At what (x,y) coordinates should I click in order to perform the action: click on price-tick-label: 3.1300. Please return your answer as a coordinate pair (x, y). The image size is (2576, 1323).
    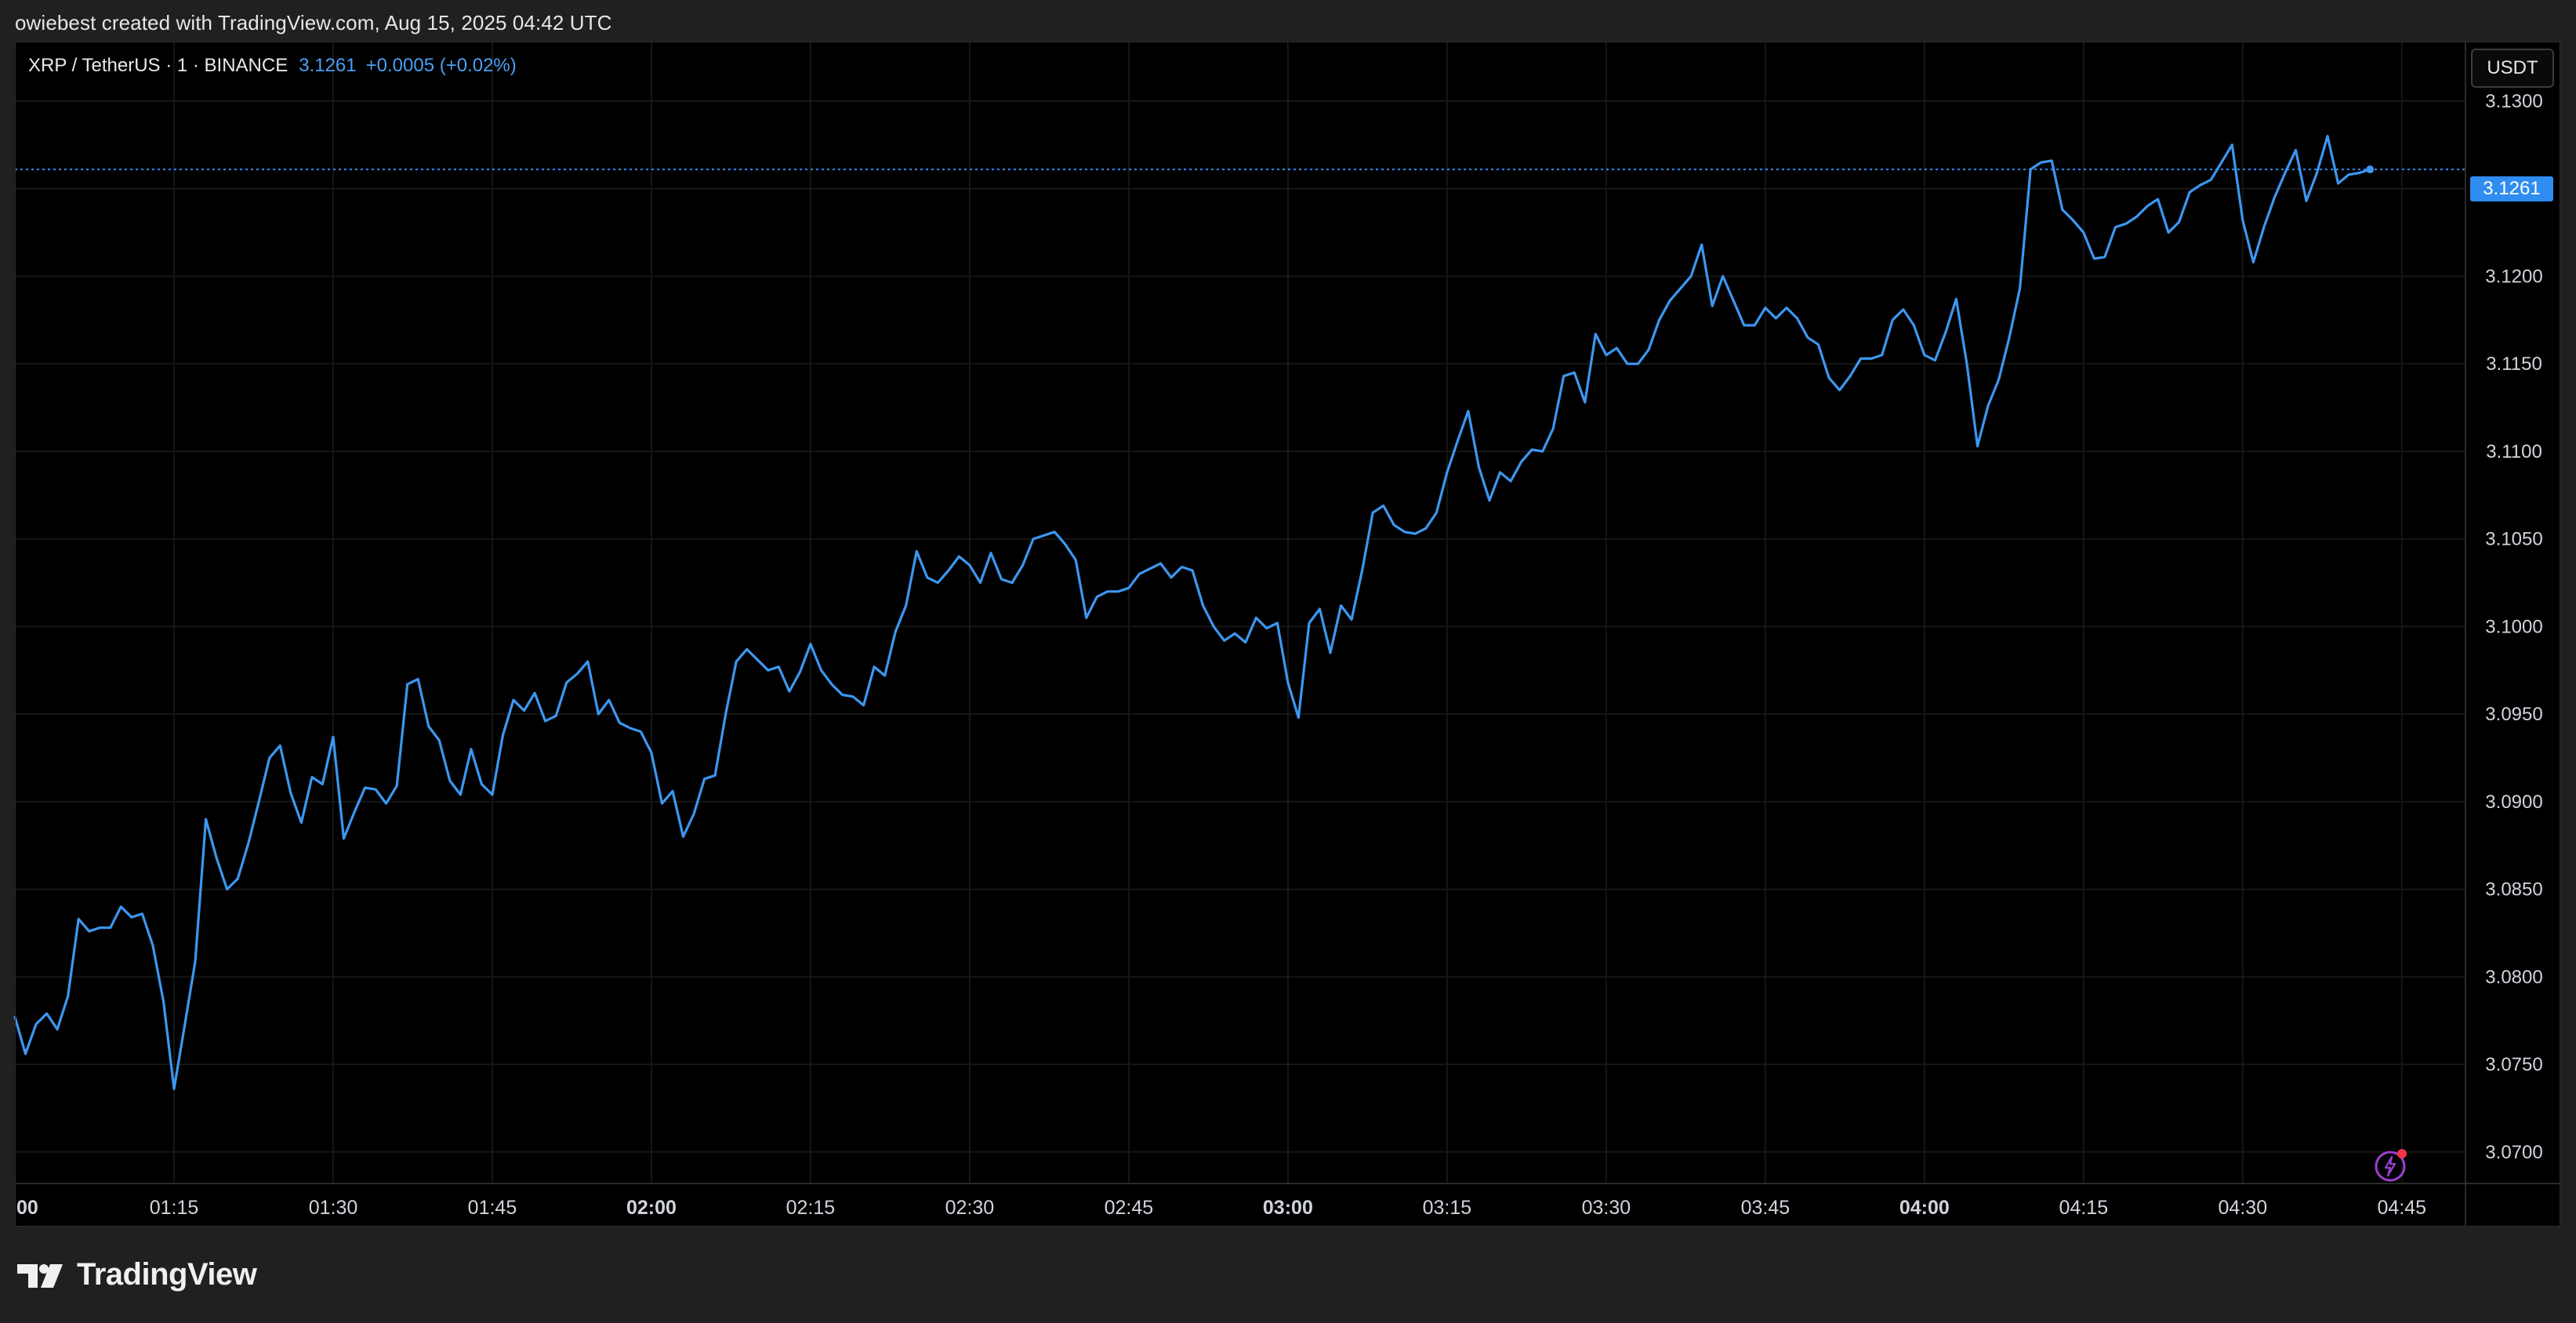
    Looking at the image, I should click on (2513, 101).